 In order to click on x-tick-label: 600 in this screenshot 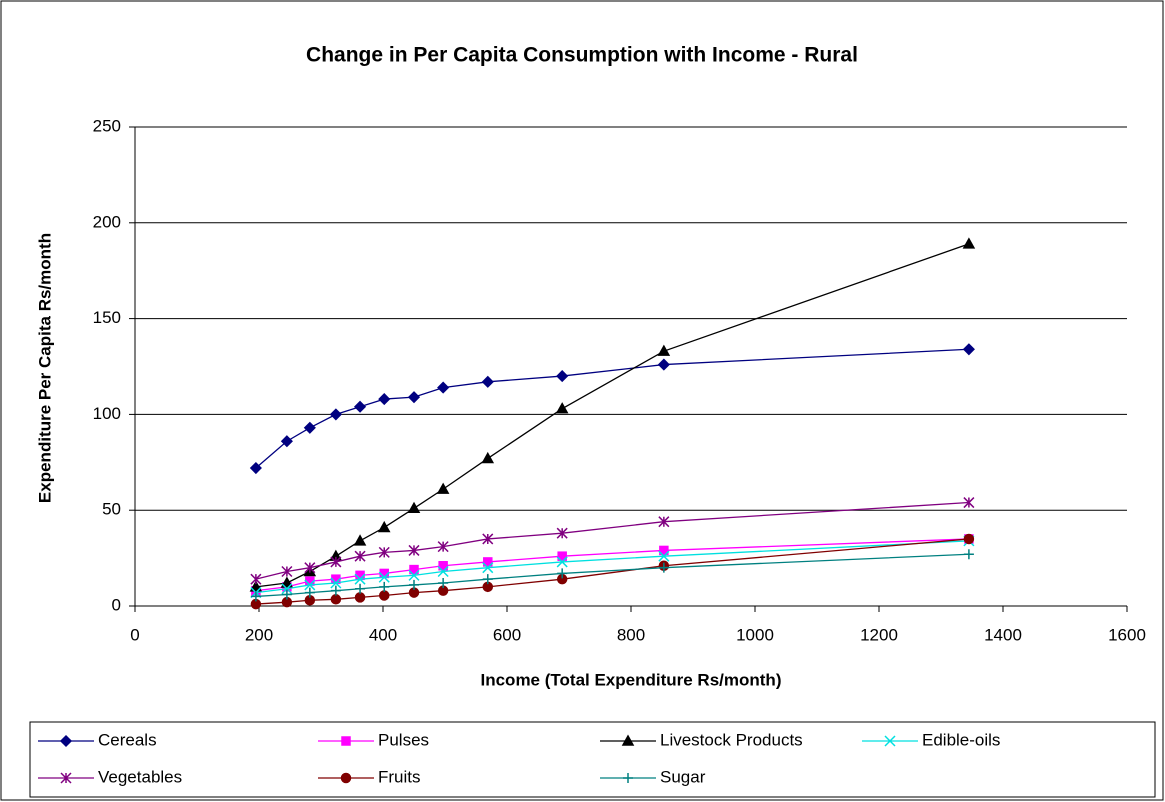, I will do `click(507, 634)`.